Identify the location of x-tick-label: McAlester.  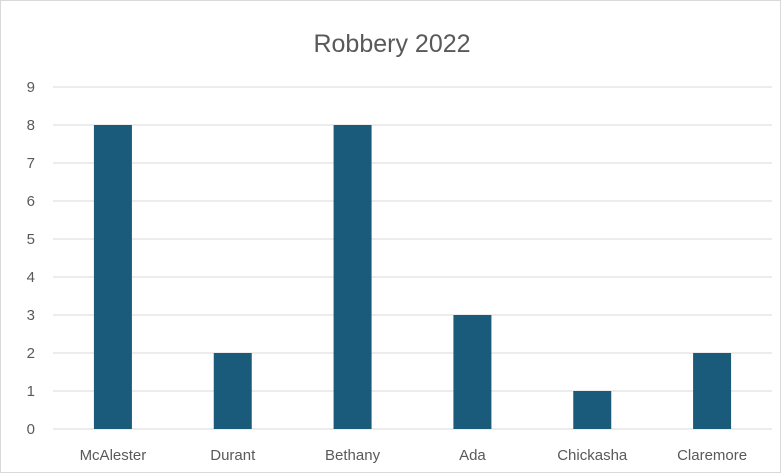
(113, 455).